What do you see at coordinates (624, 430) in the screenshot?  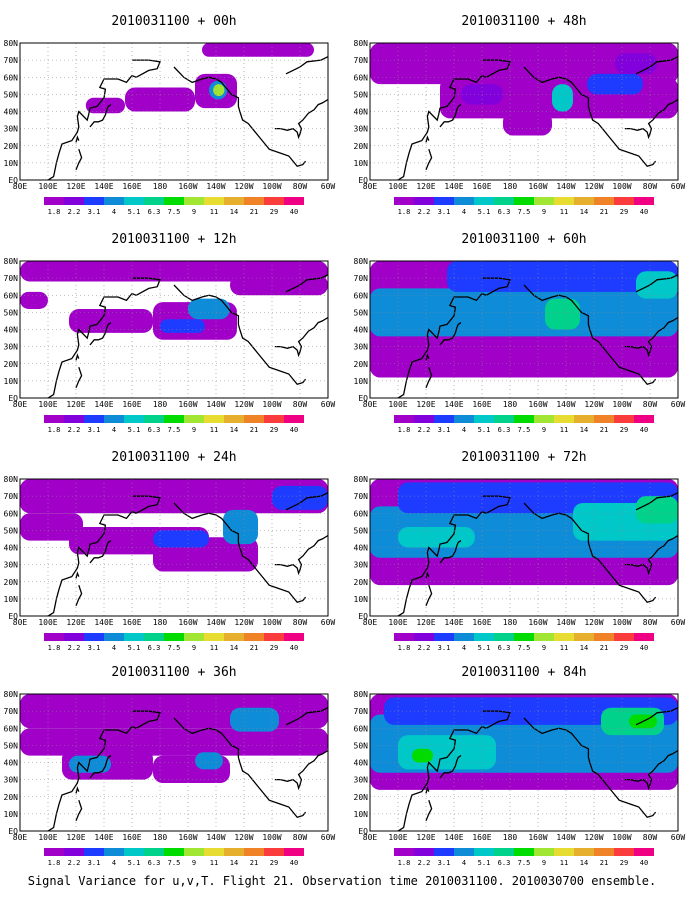 I see `colorbar-level-label: 29` at bounding box center [624, 430].